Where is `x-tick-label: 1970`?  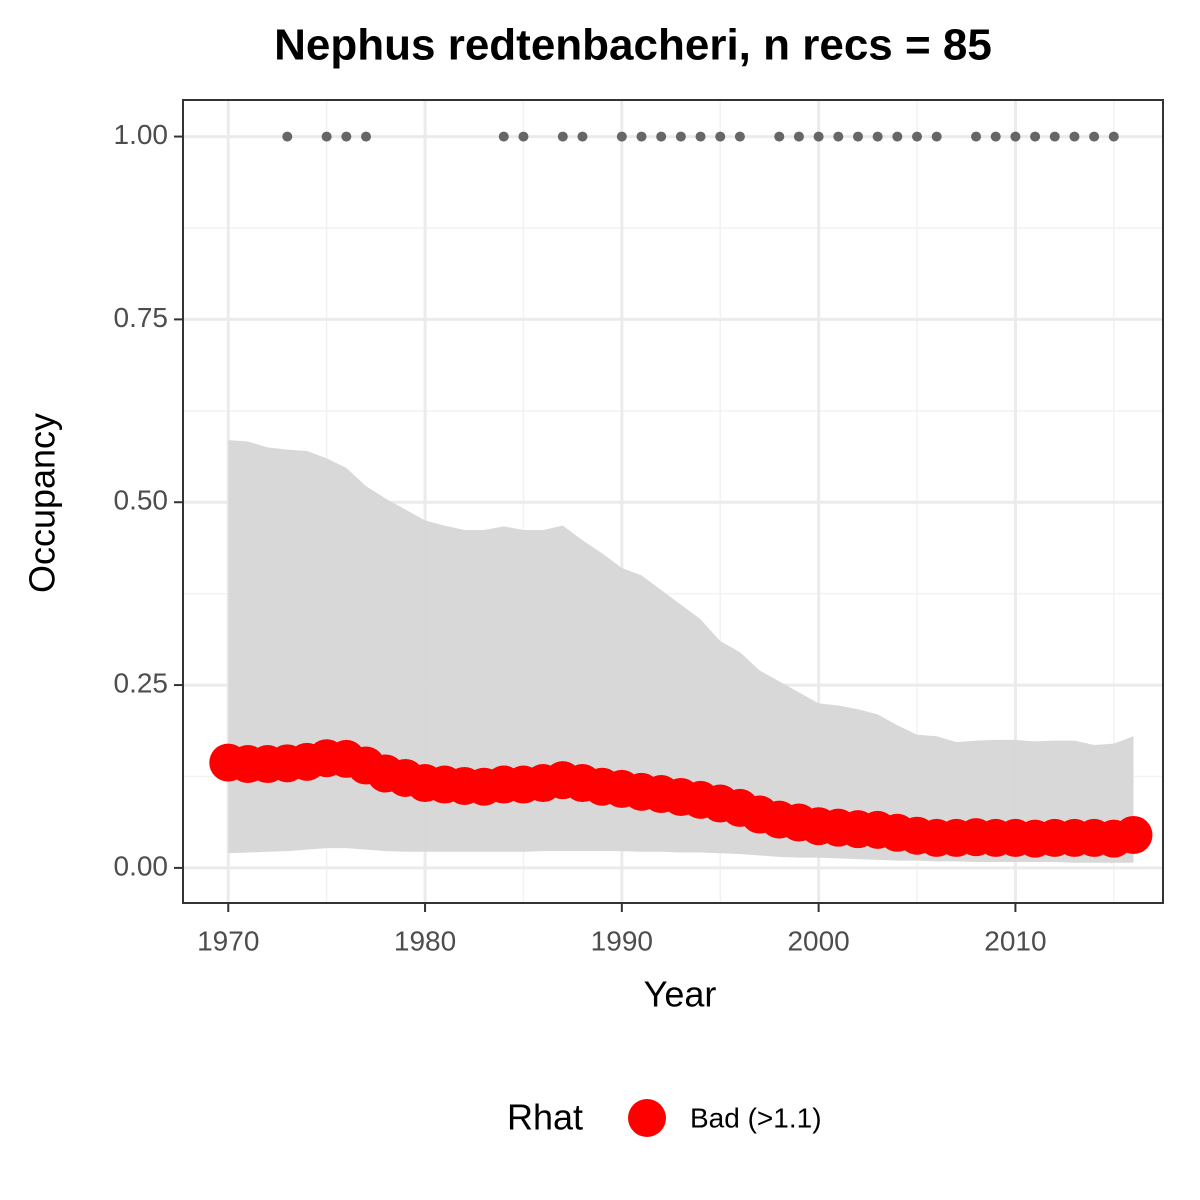
x-tick-label: 1970 is located at coordinates (228, 940).